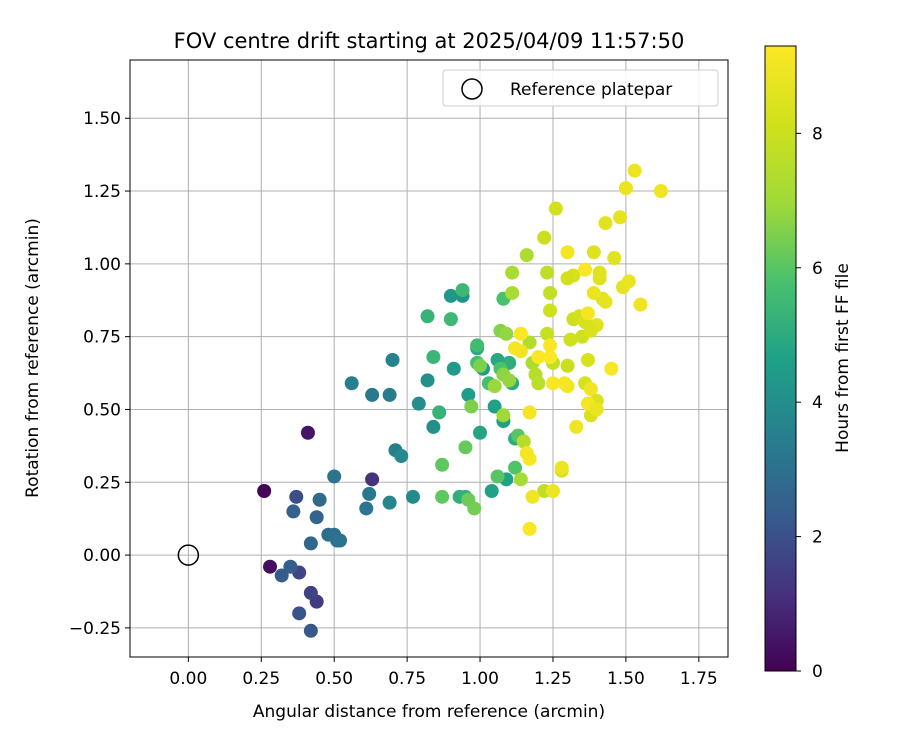  Describe the element at coordinates (443, 673) in the screenshot. I see `x-axis-ticks: 0.00 0.25 0.50 0.75 1.00 1.25 1.50 1.75` at that location.